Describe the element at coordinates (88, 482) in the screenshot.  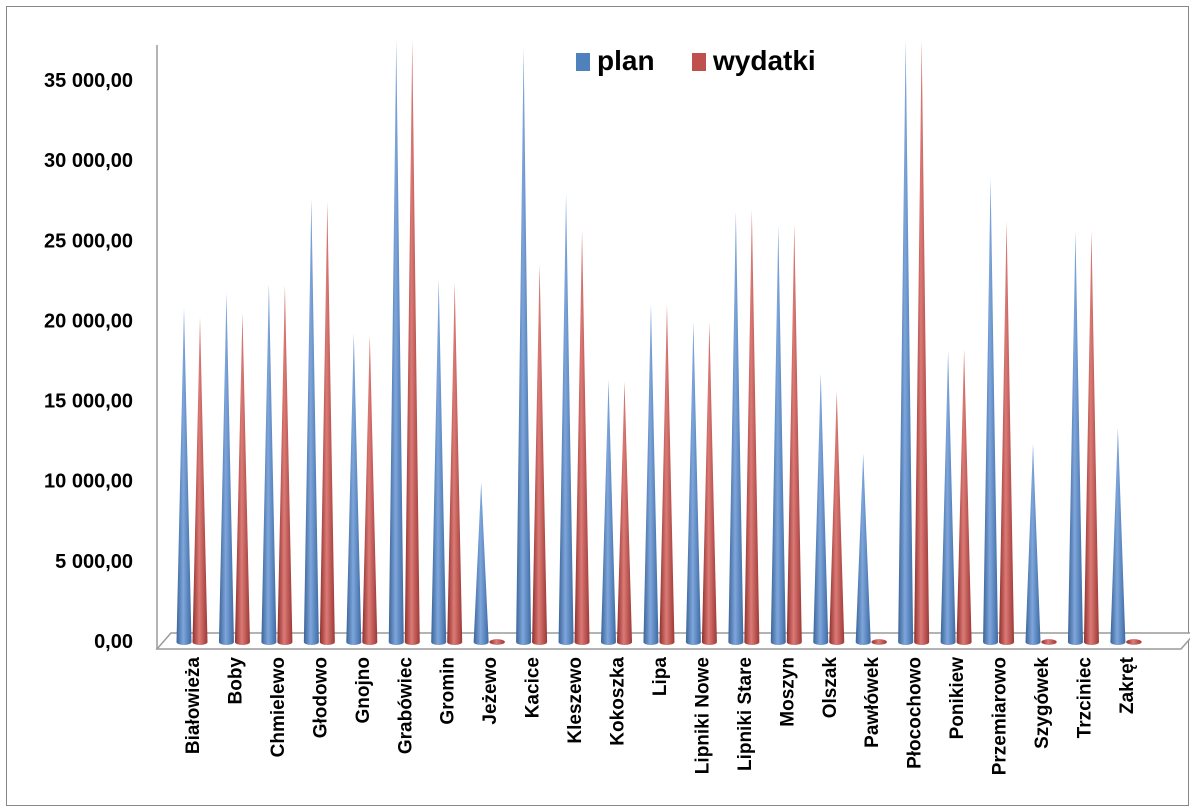
I see `y-tick-label: 10 000,00` at that location.